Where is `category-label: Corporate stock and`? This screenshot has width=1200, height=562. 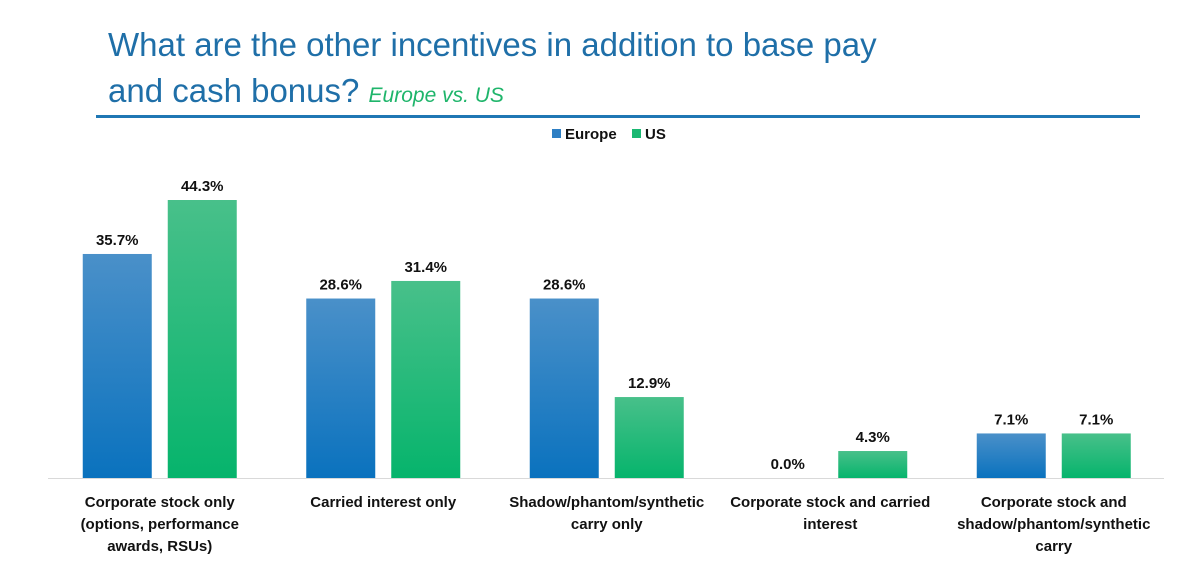 category-label: Corporate stock and is located at coordinates (1054, 502).